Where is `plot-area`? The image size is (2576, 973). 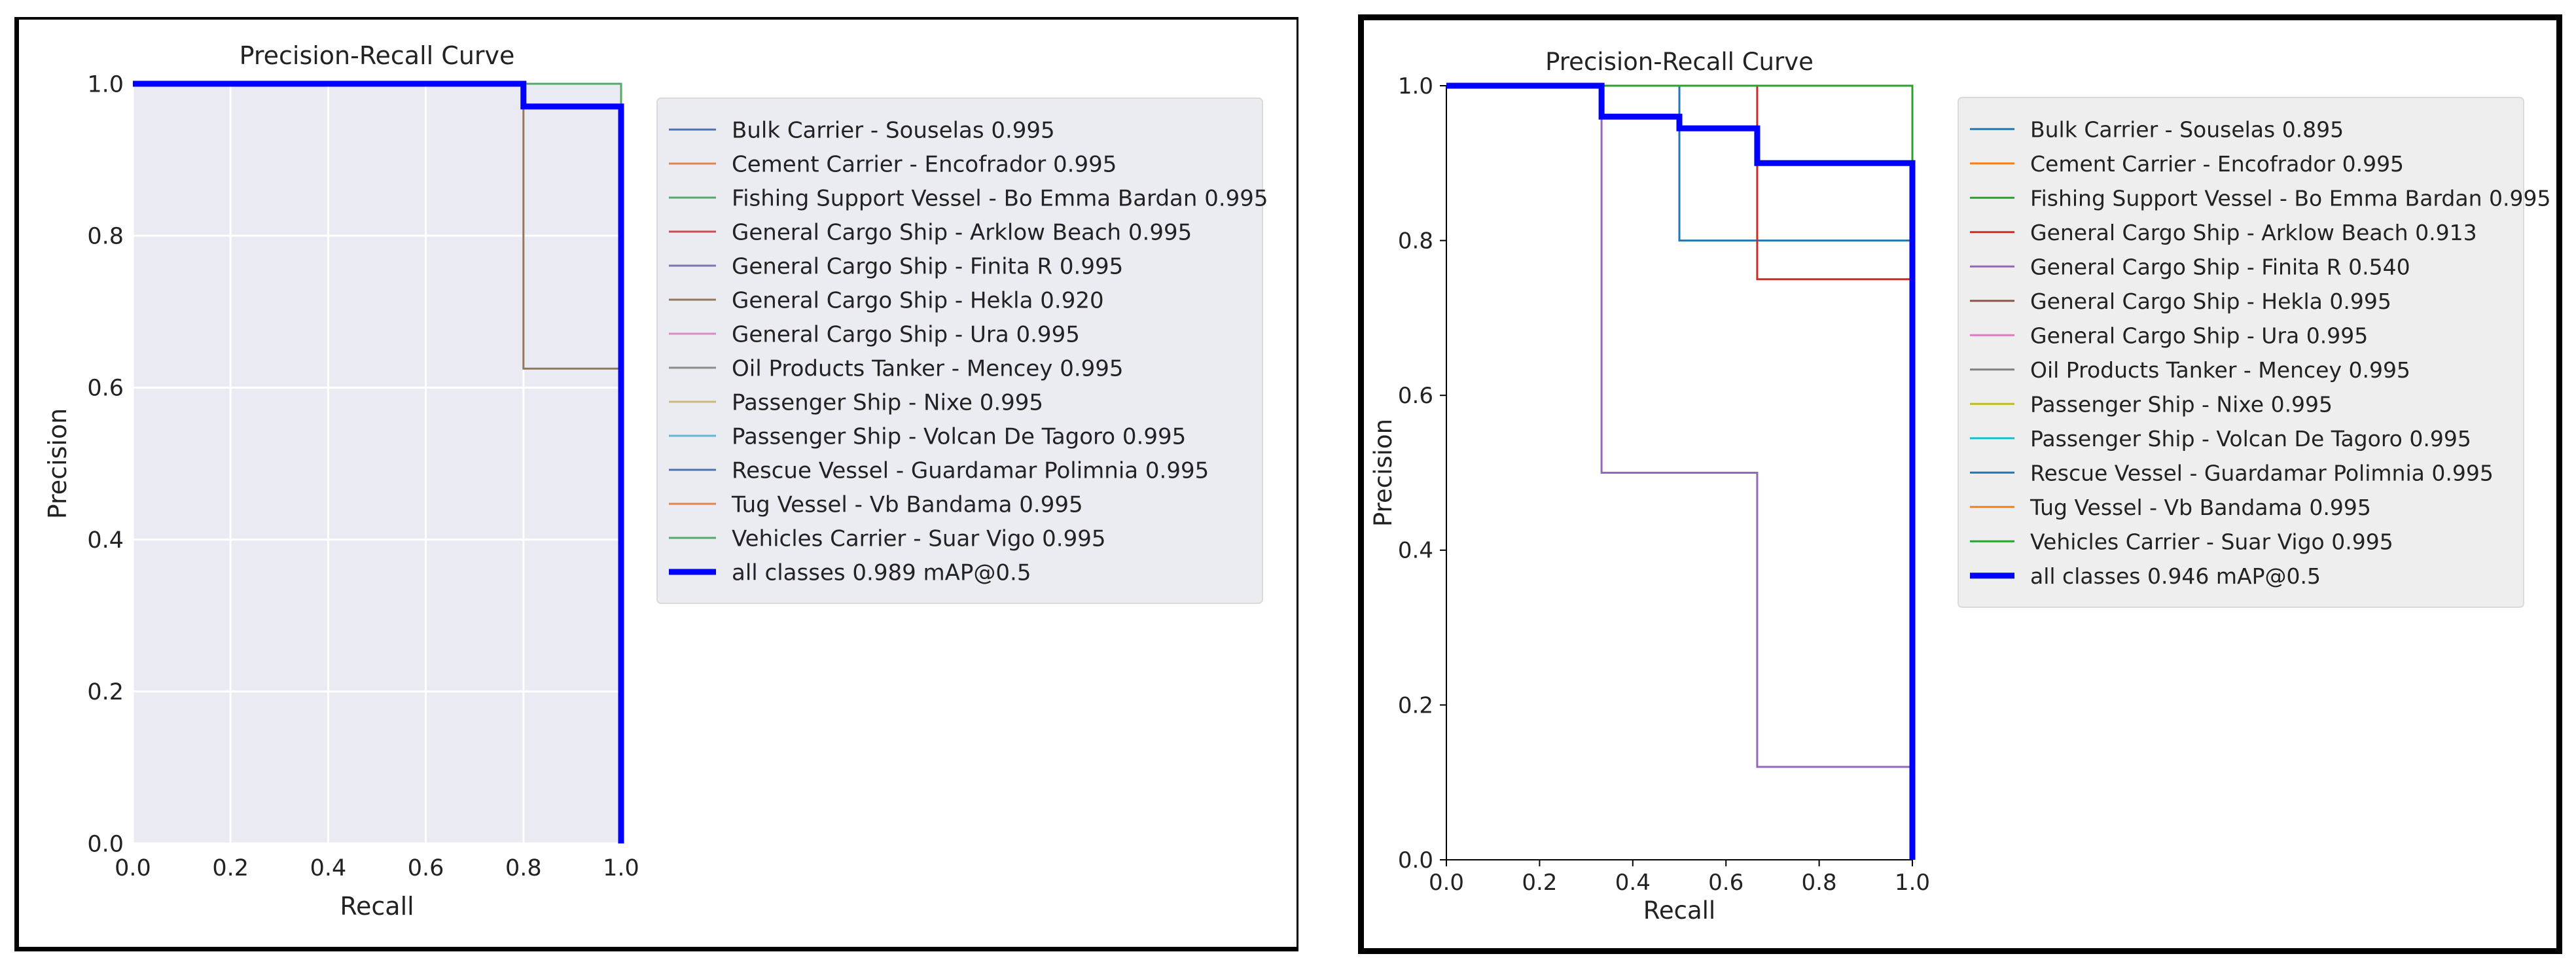
plot-area is located at coordinates (377, 463).